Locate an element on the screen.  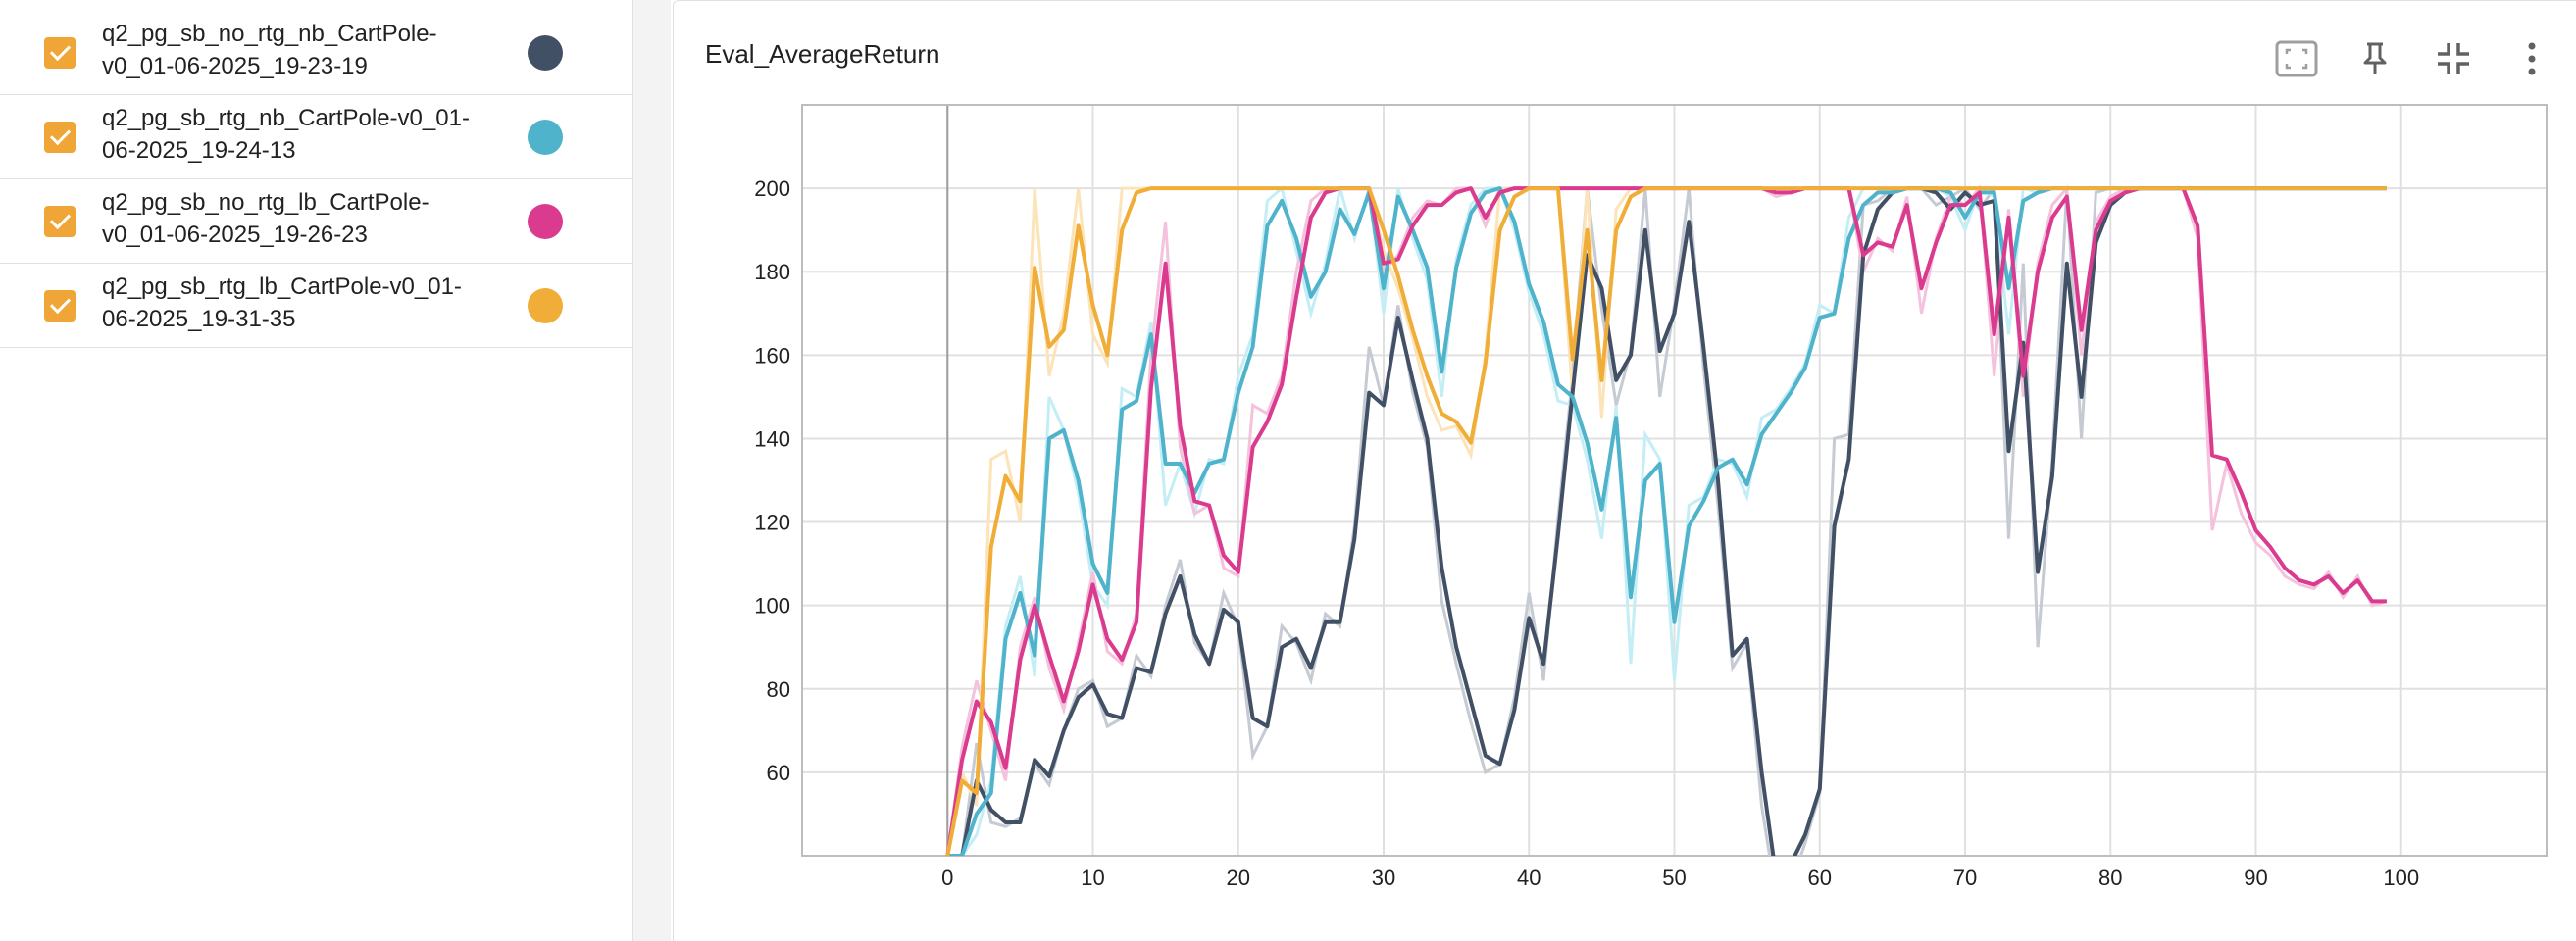
x-tick-label: 60 is located at coordinates (1820, 878).